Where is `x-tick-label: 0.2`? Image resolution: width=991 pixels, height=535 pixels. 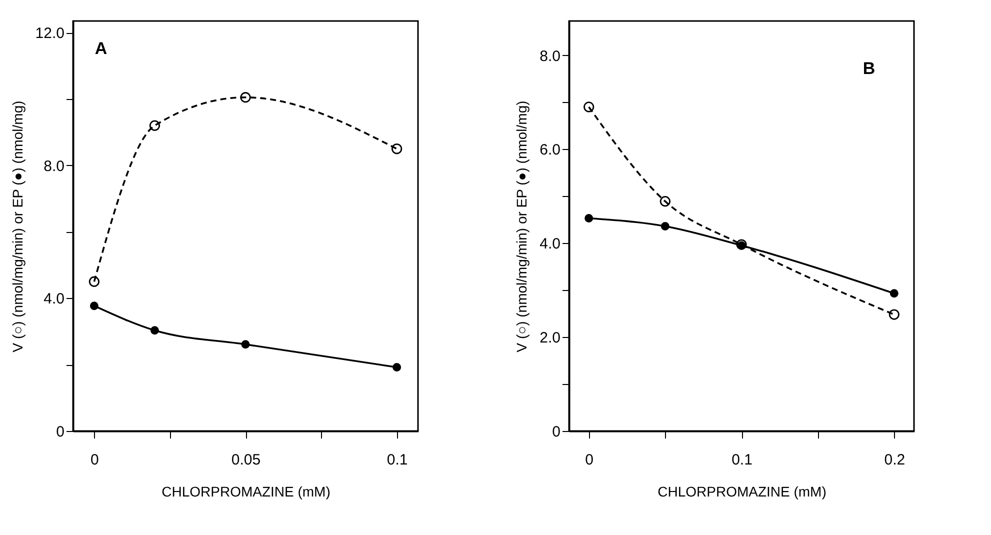
x-tick-label: 0.2 is located at coordinates (895, 460).